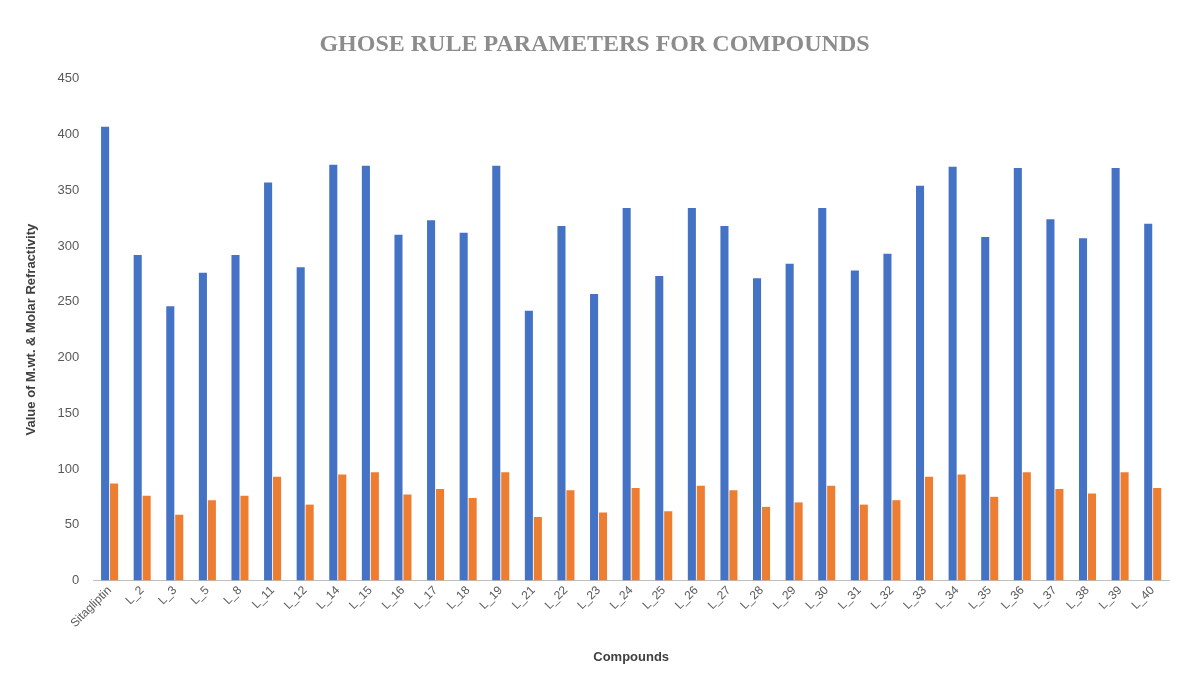  I want to click on chart-title: GHOSE RULE PARAMETERS FOR COMPOUNDS, so click(594, 42).